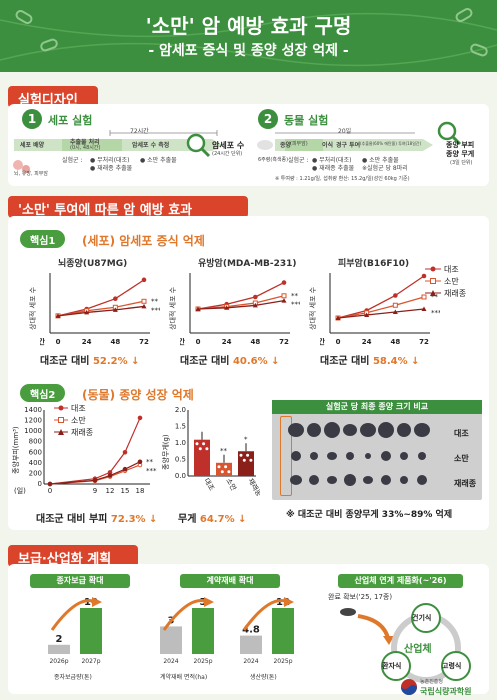 This screenshot has width=497, height=700. I want to click on photo-row-soman: 소만, so click(461, 458).